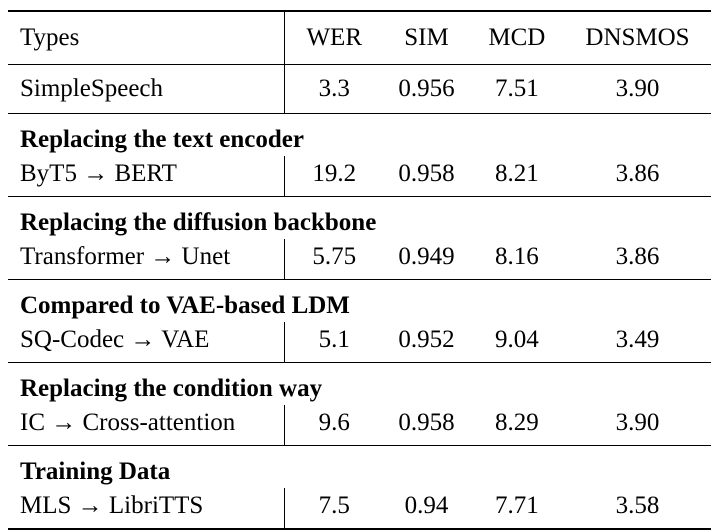  What do you see at coordinates (359, 89) in the screenshot?
I see `baseline-row: SimpleSpeech 3.3 0.956 7.51 3.90` at bounding box center [359, 89].